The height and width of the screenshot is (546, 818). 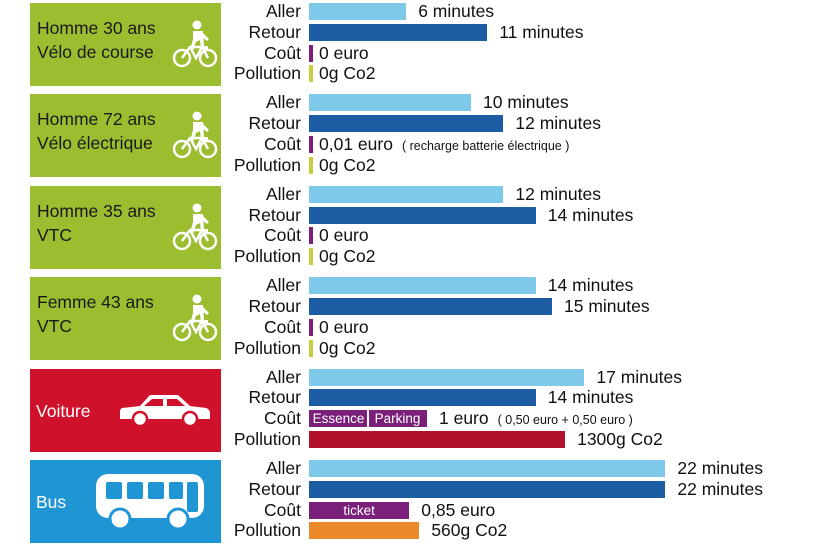 I want to click on cost-segment: Essence, so click(x=338, y=419).